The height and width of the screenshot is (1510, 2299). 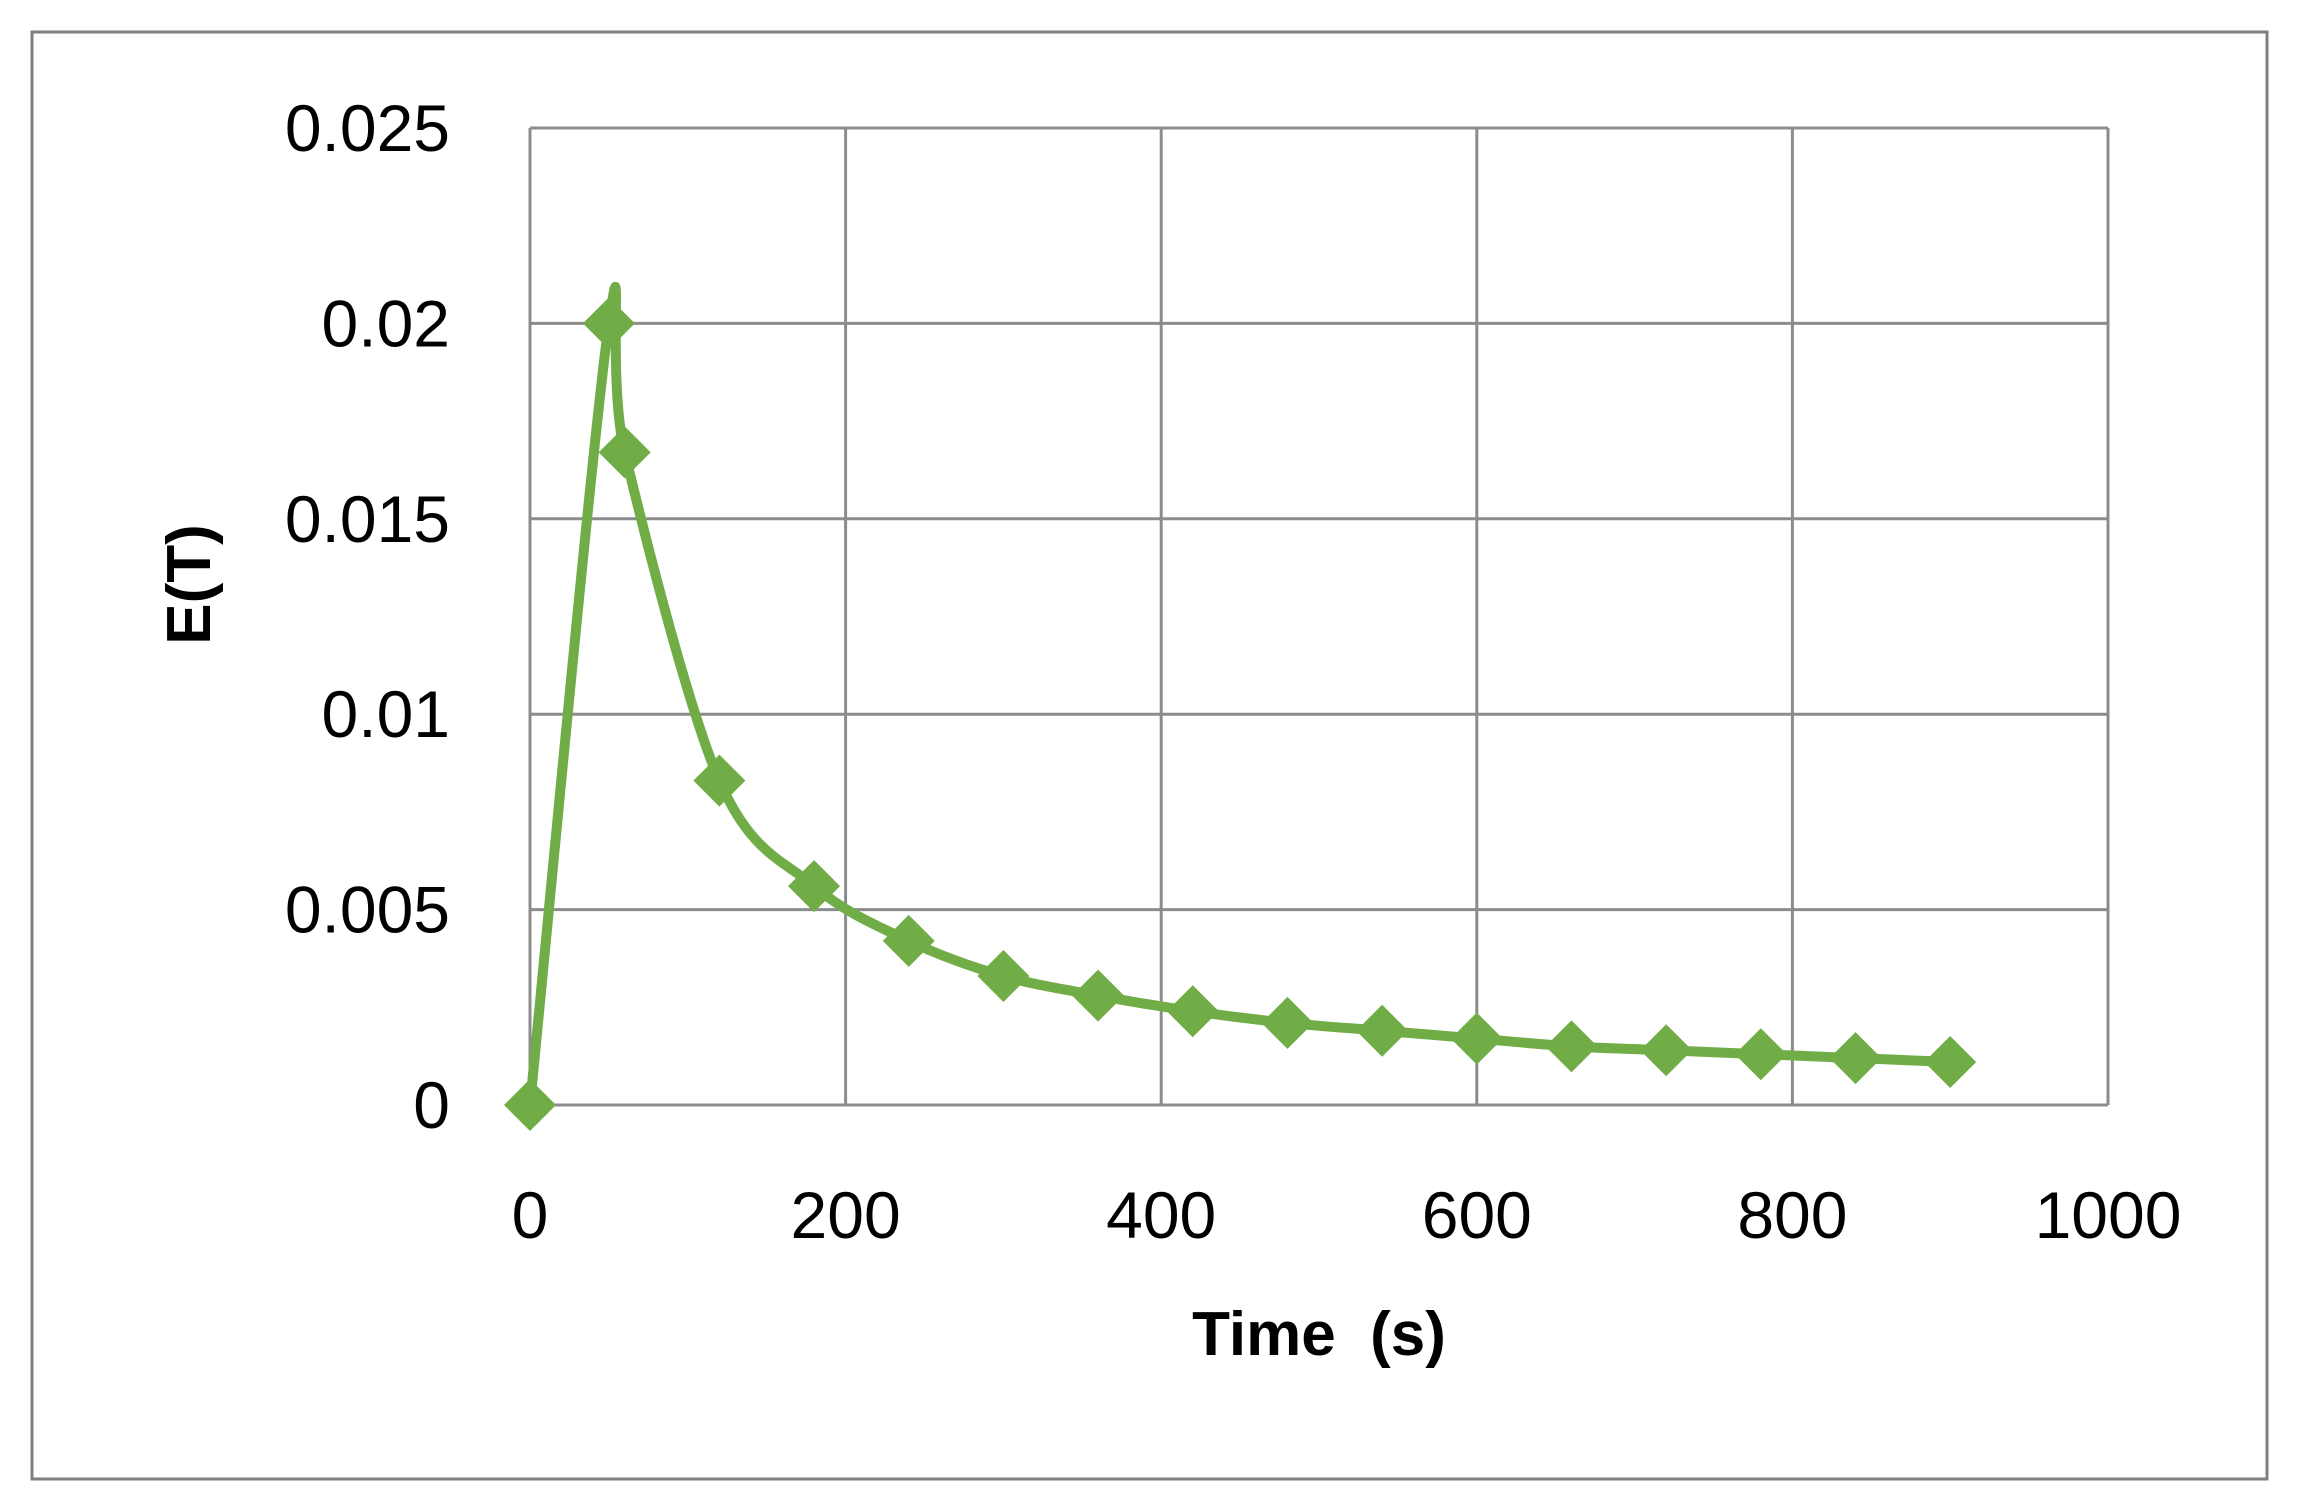 I want to click on x-tick-label: 600, so click(x=1477, y=1215).